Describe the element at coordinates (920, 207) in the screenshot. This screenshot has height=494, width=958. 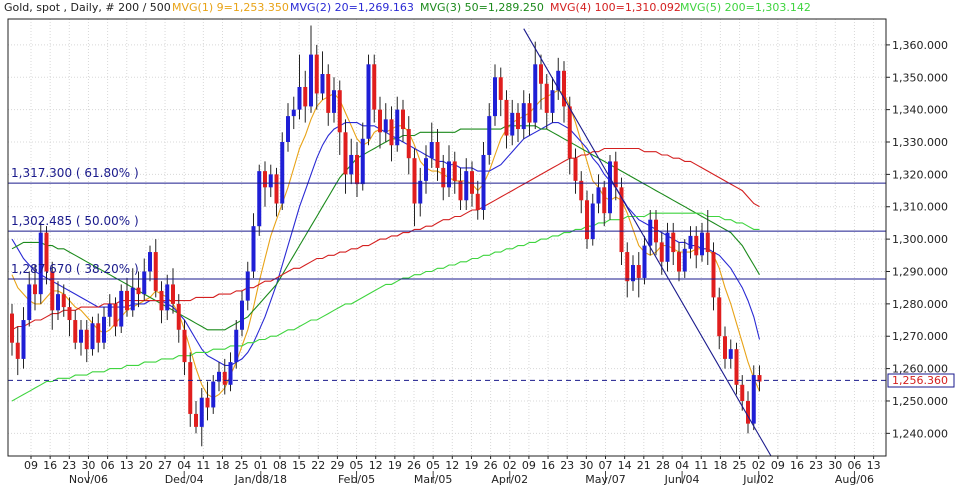
I see `y-tick-label: 1,310.000` at that location.